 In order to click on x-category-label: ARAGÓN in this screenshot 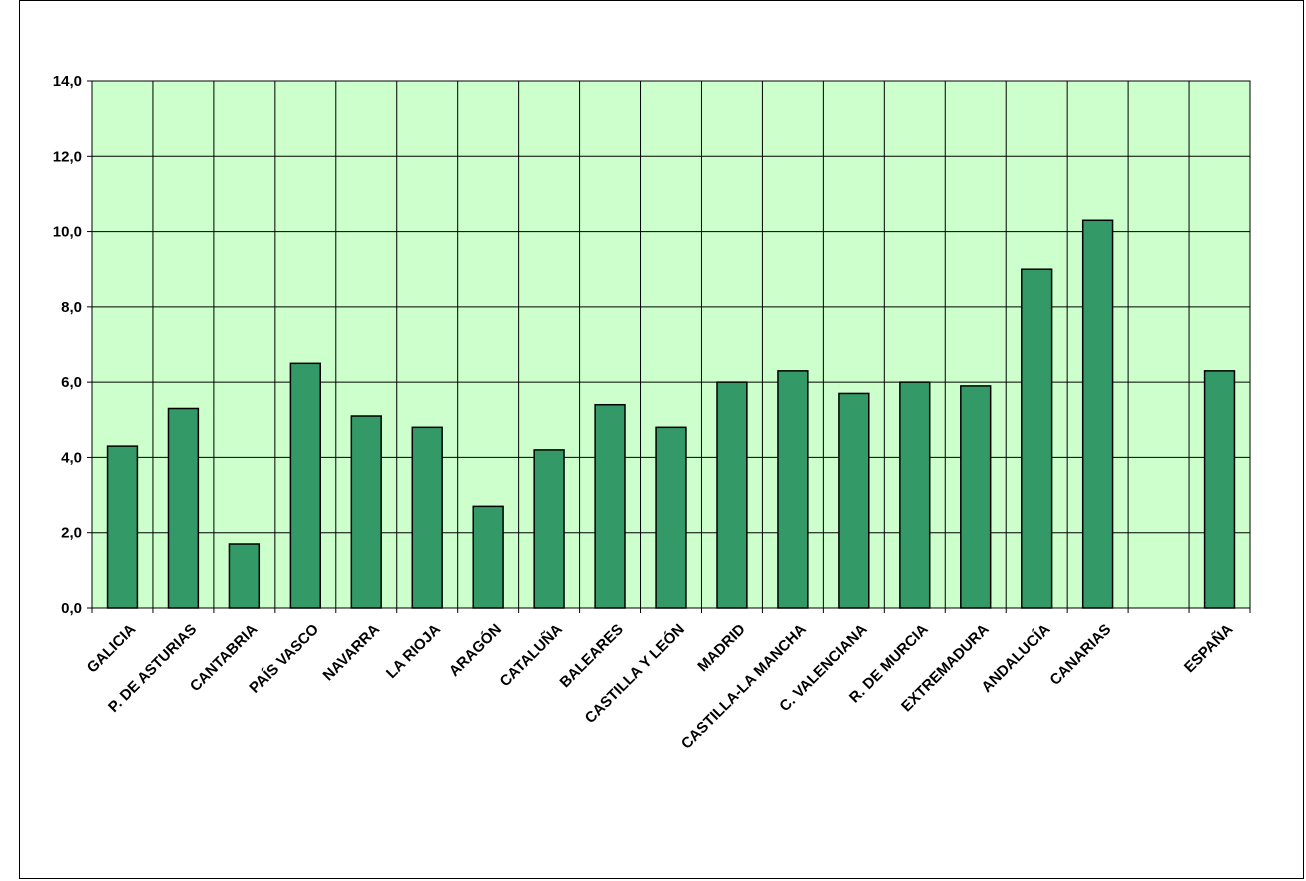, I will do `click(475, 650)`.